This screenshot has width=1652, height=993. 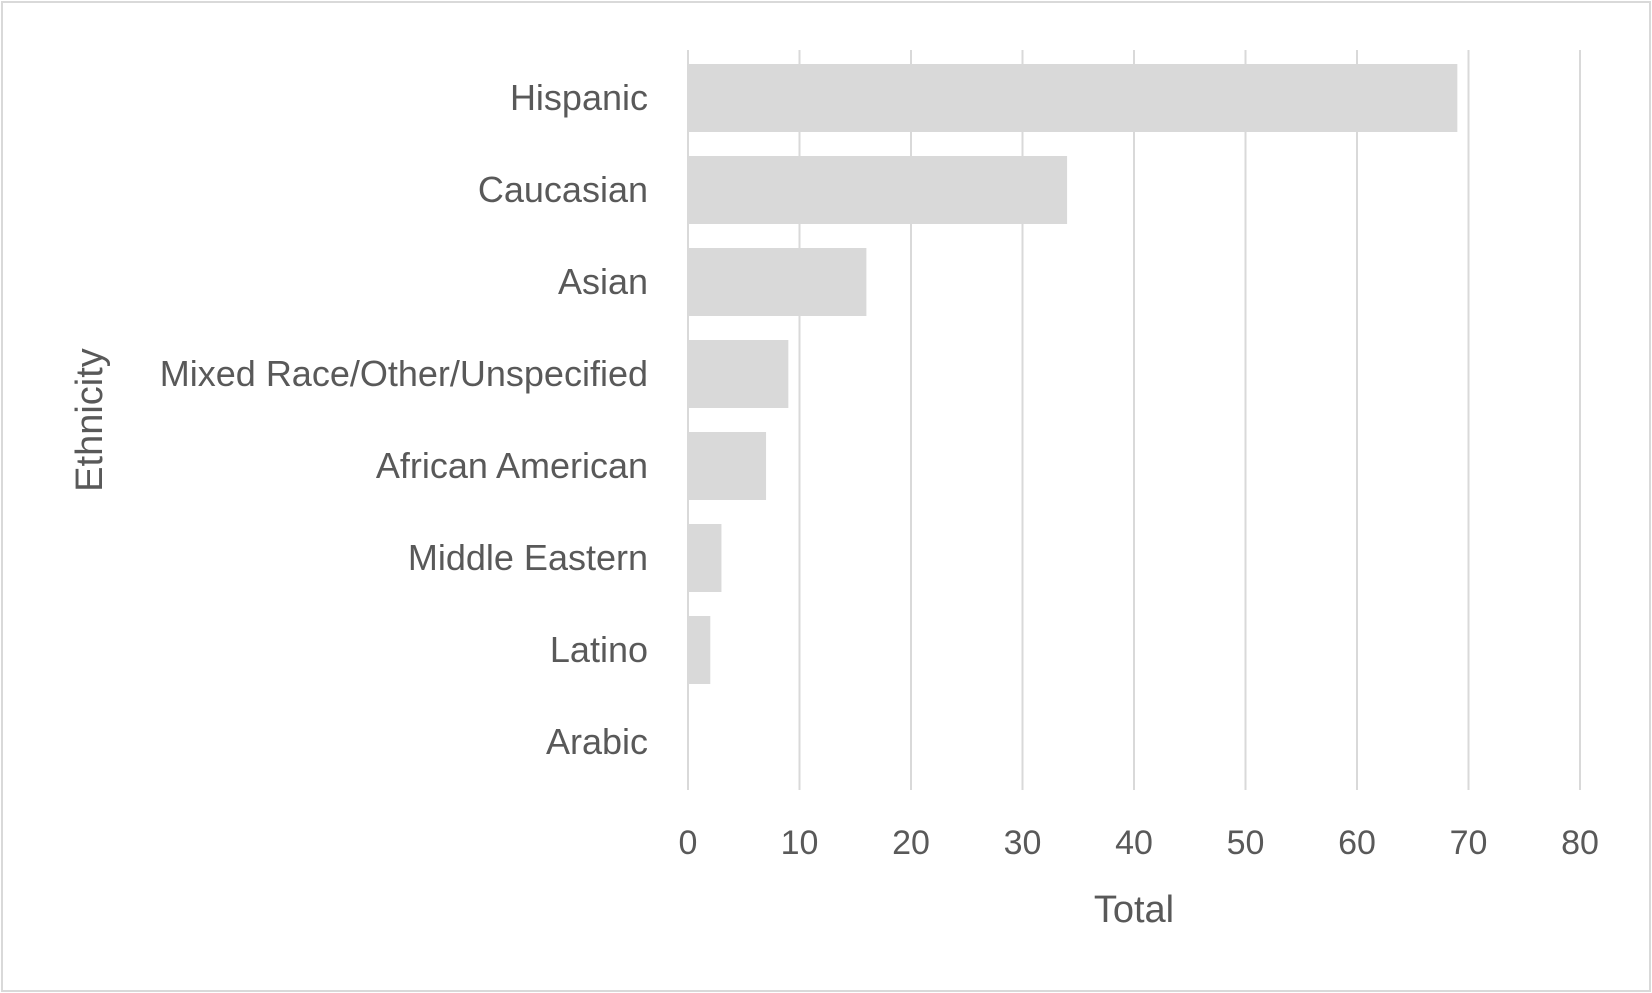 What do you see at coordinates (688, 843) in the screenshot?
I see `x-tick-label-0: 0` at bounding box center [688, 843].